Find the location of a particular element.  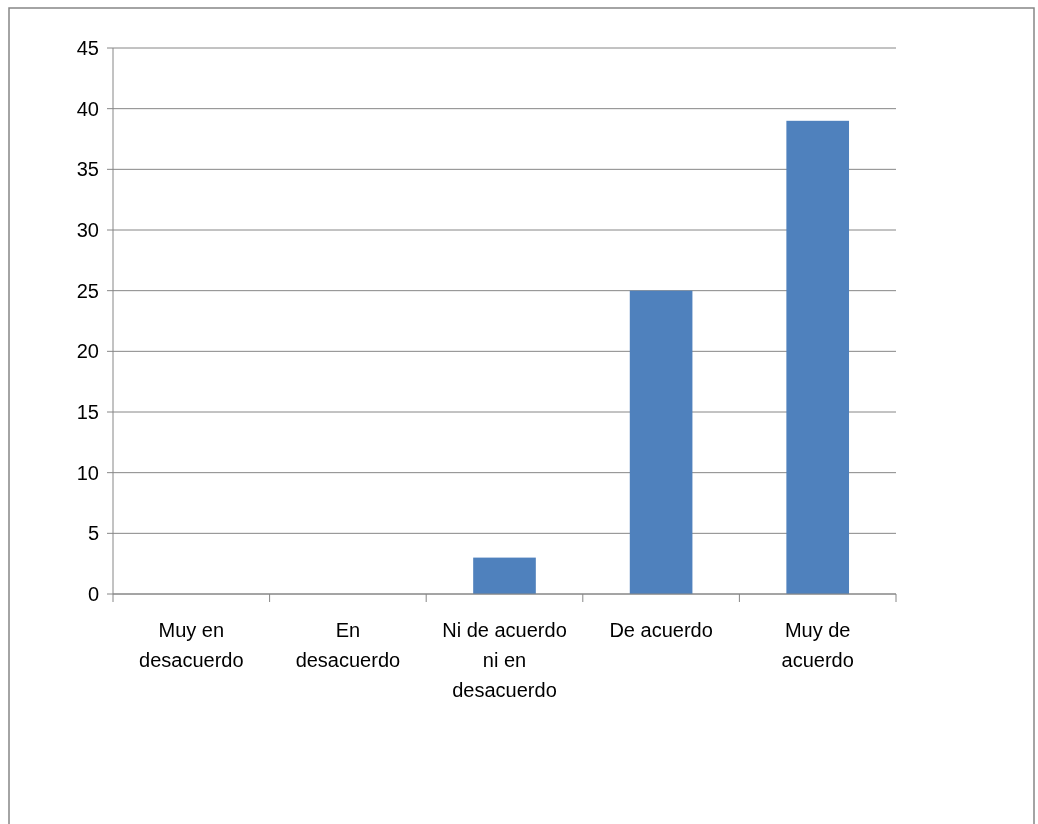

y-tick-label: 25 is located at coordinates (87, 290).